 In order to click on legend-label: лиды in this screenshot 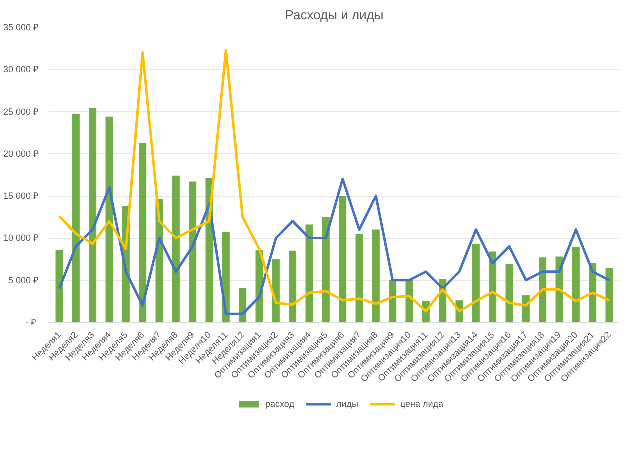, I will do `click(347, 404)`.